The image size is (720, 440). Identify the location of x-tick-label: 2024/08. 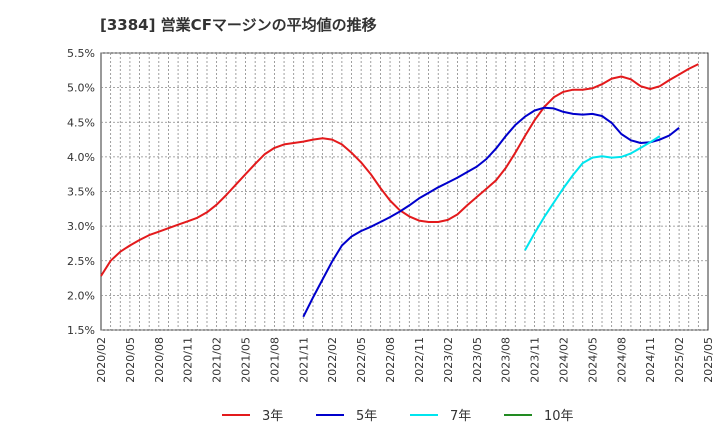
(621, 360).